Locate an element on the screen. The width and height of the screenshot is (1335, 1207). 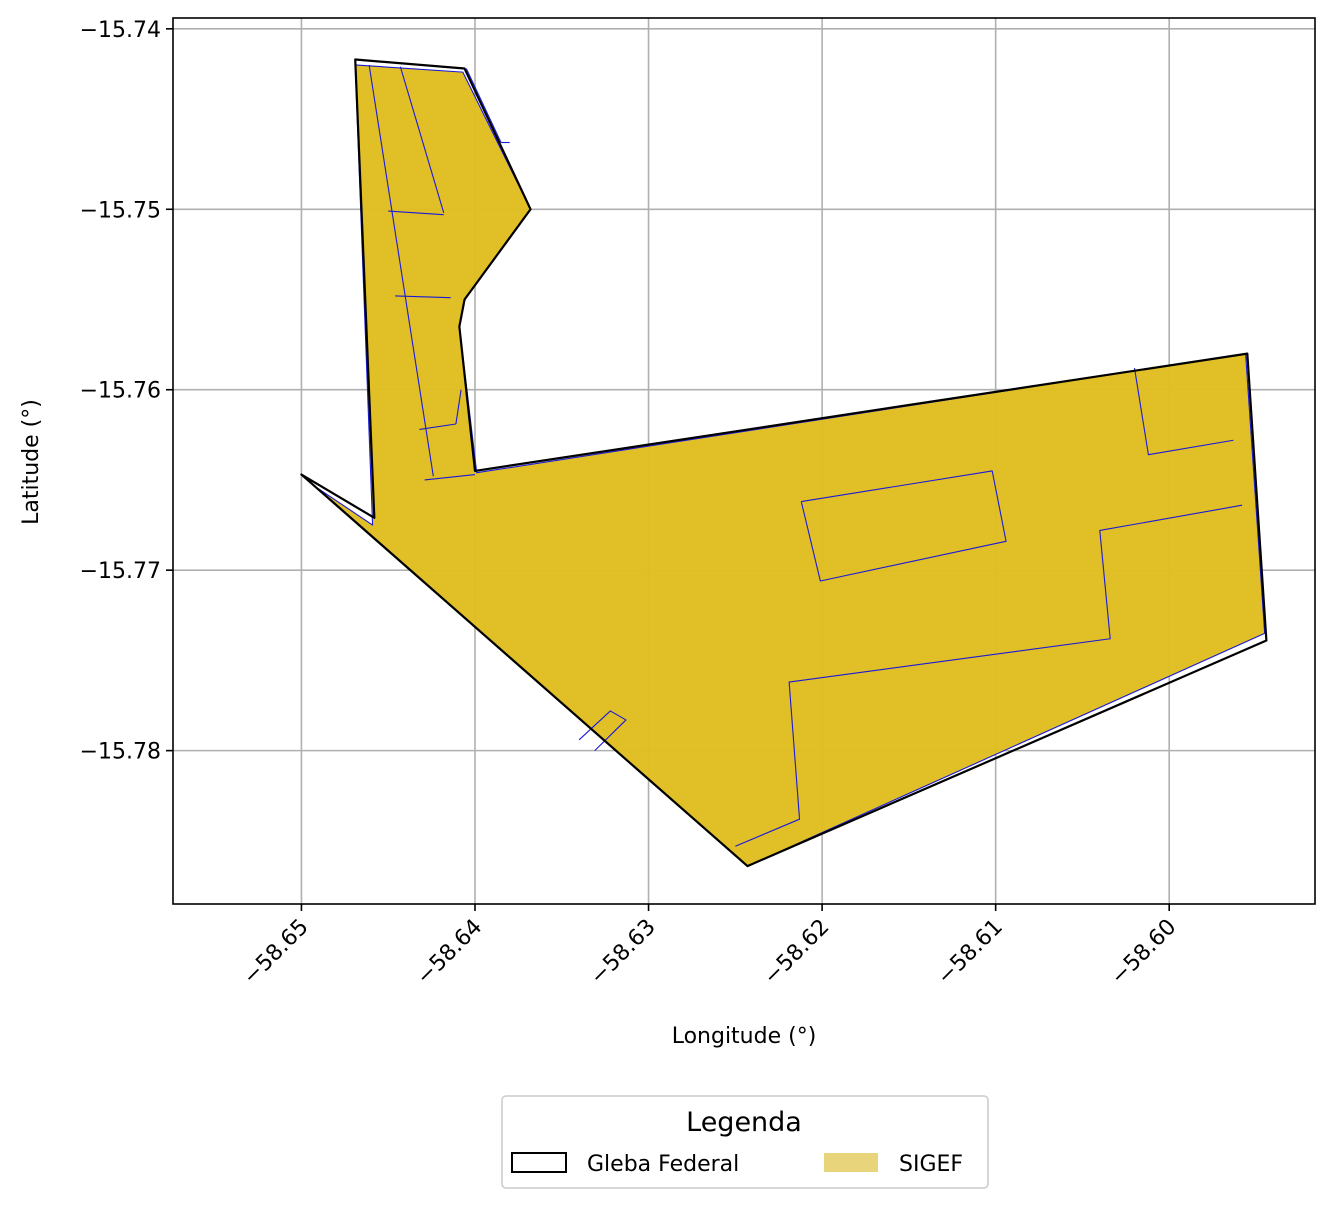
legend-swatch-gleba-federal is located at coordinates (539, 1162).